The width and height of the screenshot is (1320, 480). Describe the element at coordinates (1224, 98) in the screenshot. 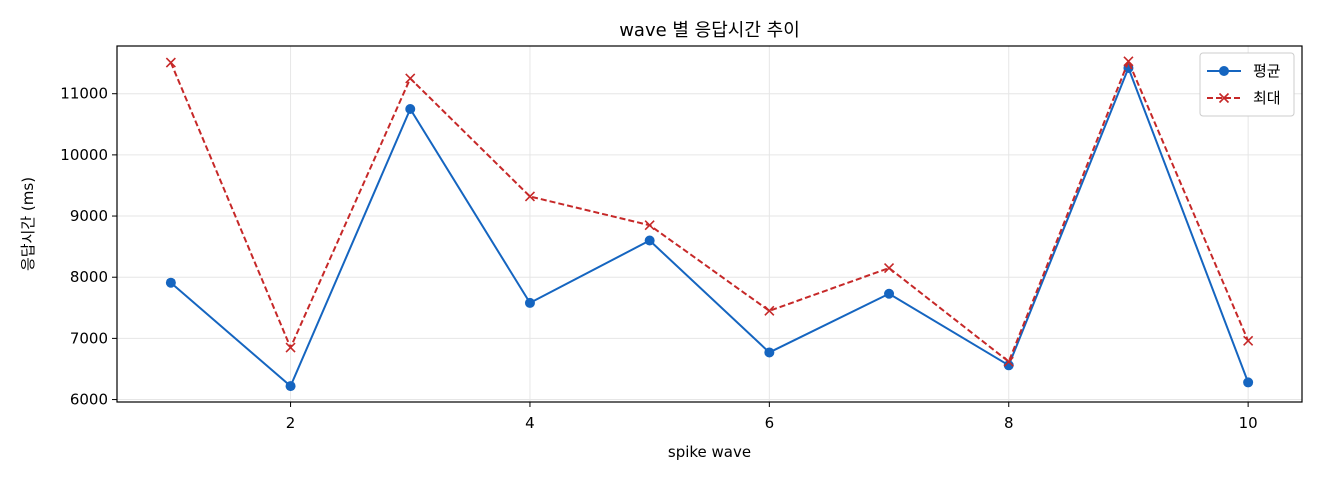

I see `legend-marker-max` at that location.